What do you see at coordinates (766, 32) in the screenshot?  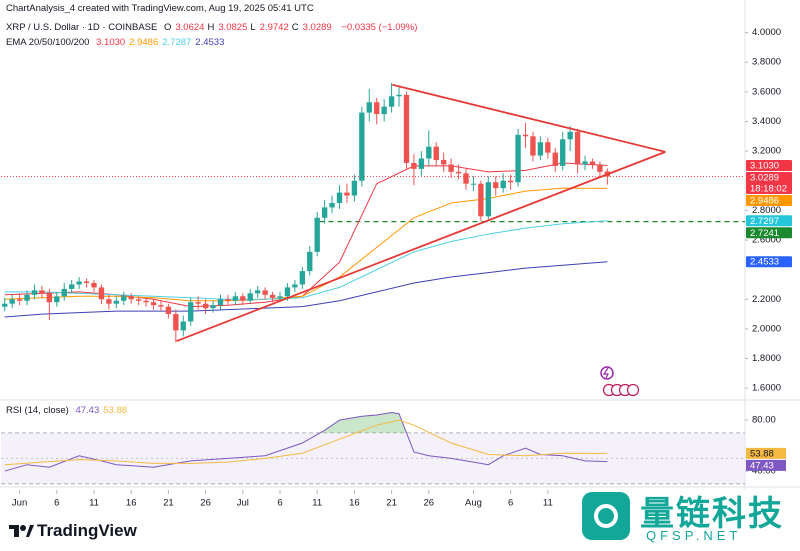 I see `y-tick-label: 4.0000` at bounding box center [766, 32].